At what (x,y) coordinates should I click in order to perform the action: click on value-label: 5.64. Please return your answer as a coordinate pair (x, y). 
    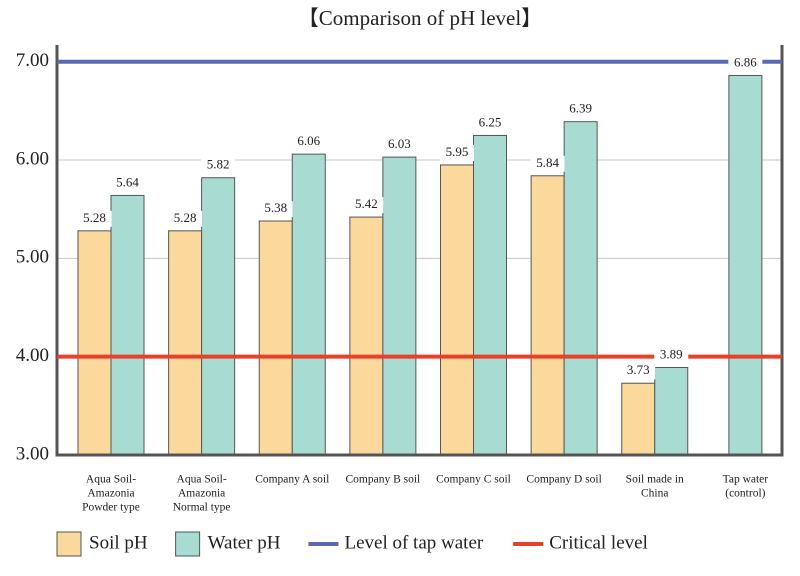
    Looking at the image, I should click on (127, 181).